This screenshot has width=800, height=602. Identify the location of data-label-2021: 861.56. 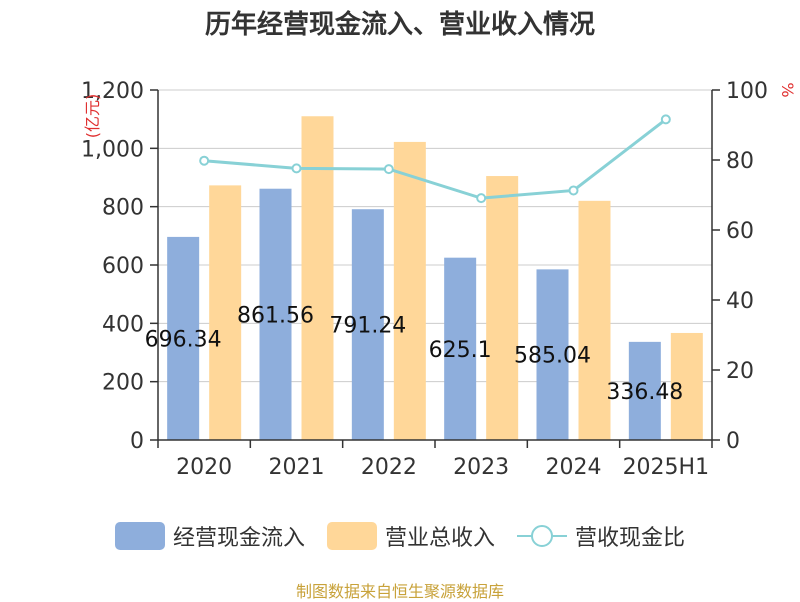
(275, 315).